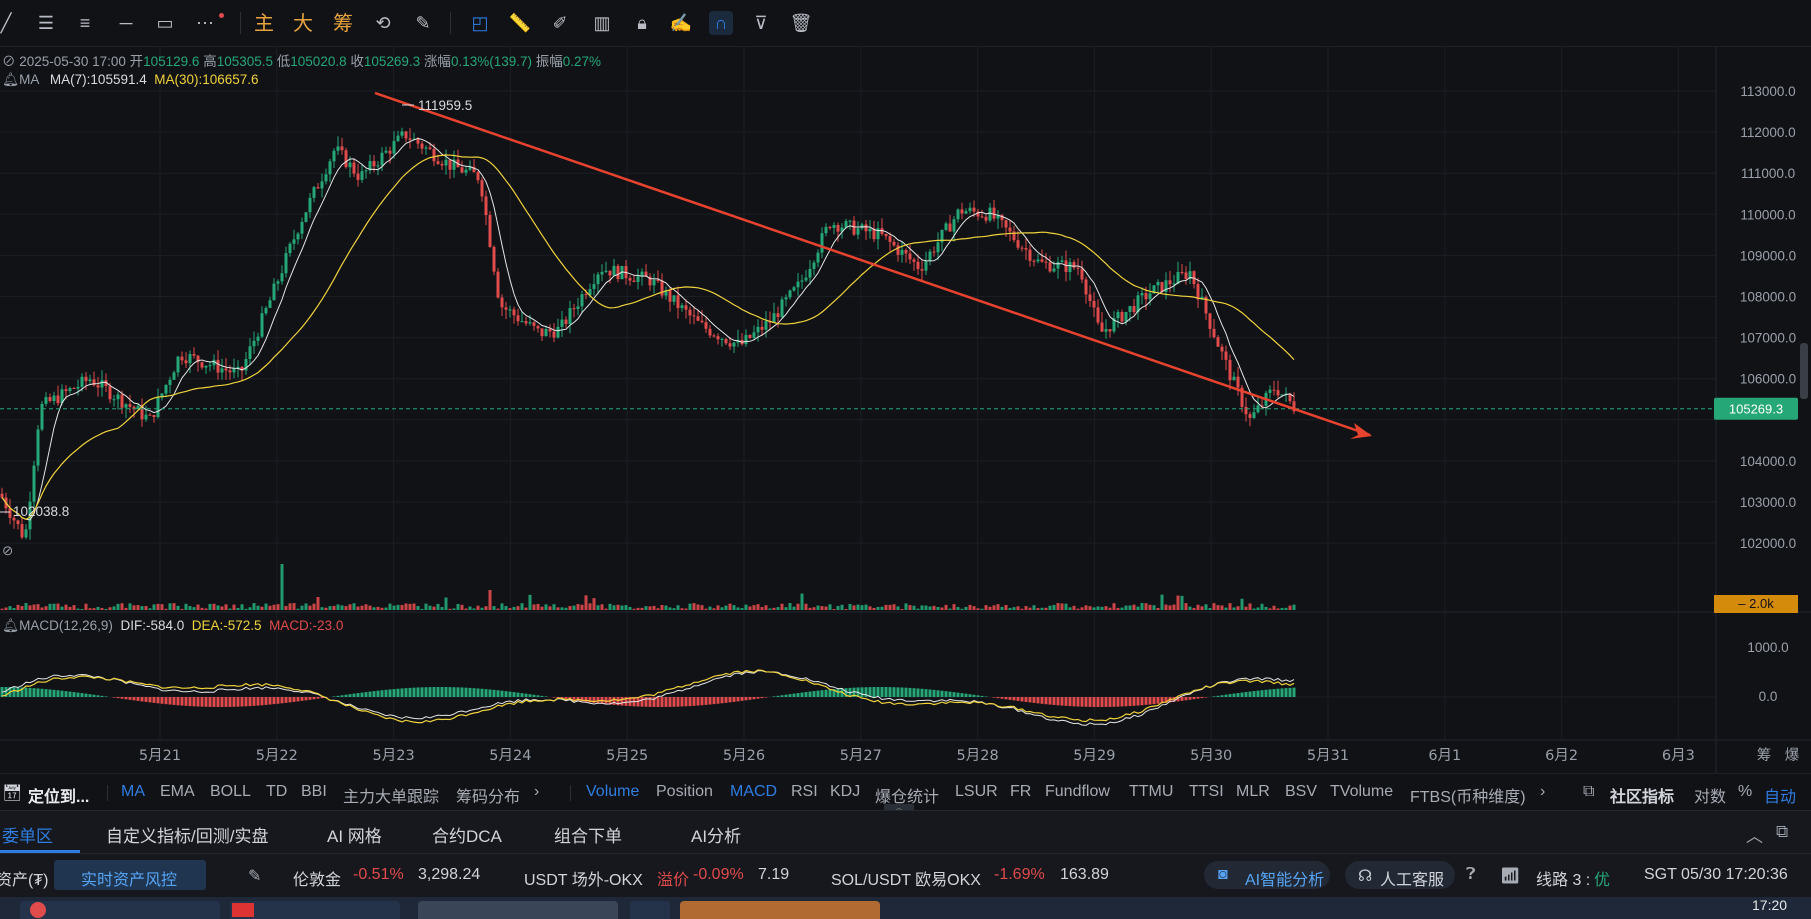  I want to click on chip-distribution-button: 筹, so click(343, 23).